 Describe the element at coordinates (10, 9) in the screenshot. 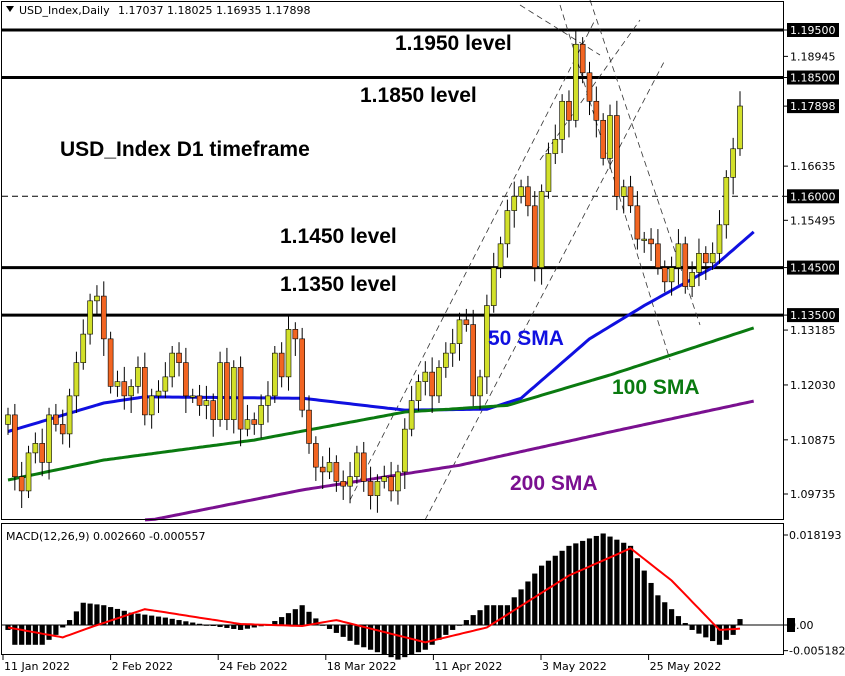

I see `collapse-triangle-icon` at that location.